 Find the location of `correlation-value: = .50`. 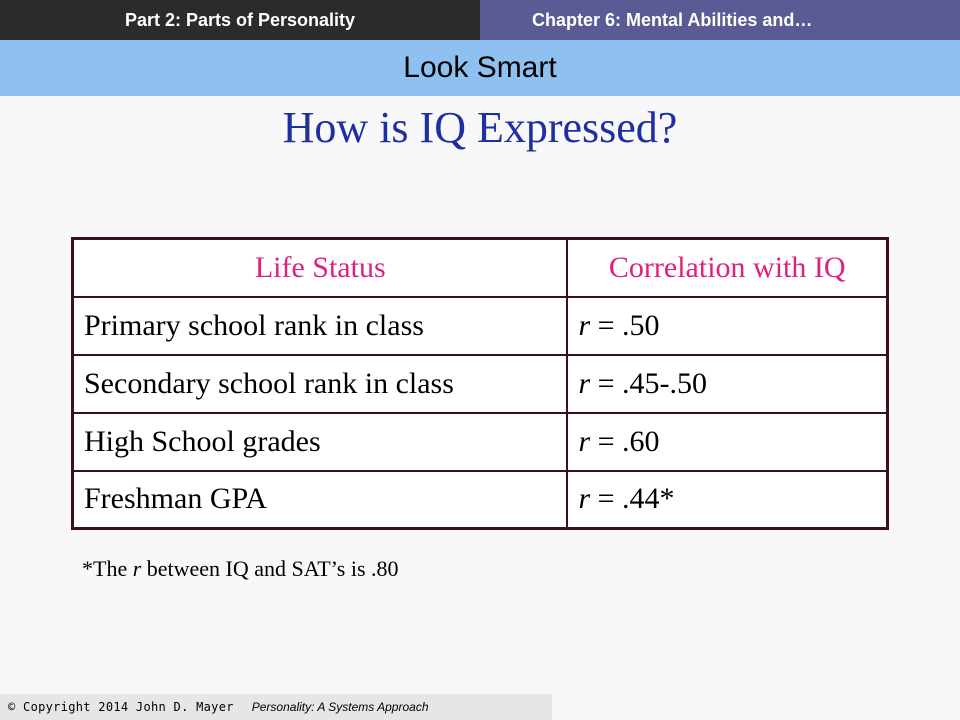

correlation-value: = .50 is located at coordinates (625, 325).